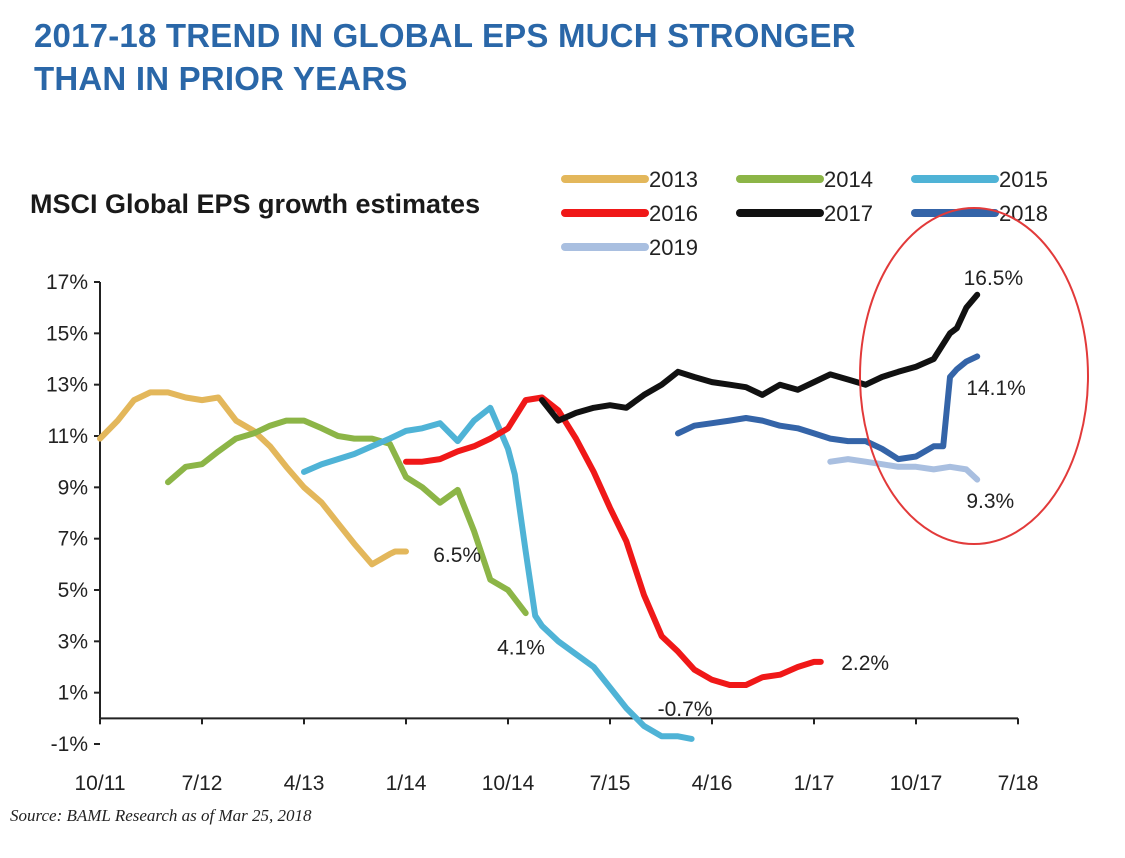 This screenshot has width=1125, height=858. I want to click on y-tick-label: -1%, so click(69, 744).